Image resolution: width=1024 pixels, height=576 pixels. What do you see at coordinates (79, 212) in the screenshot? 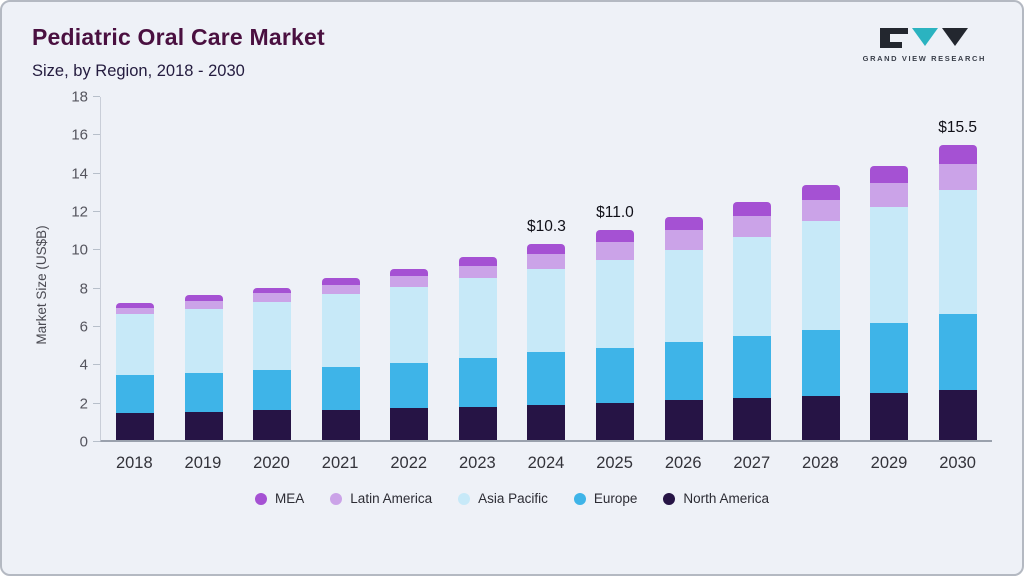
I see `y-tick-12: 12` at bounding box center [79, 212].